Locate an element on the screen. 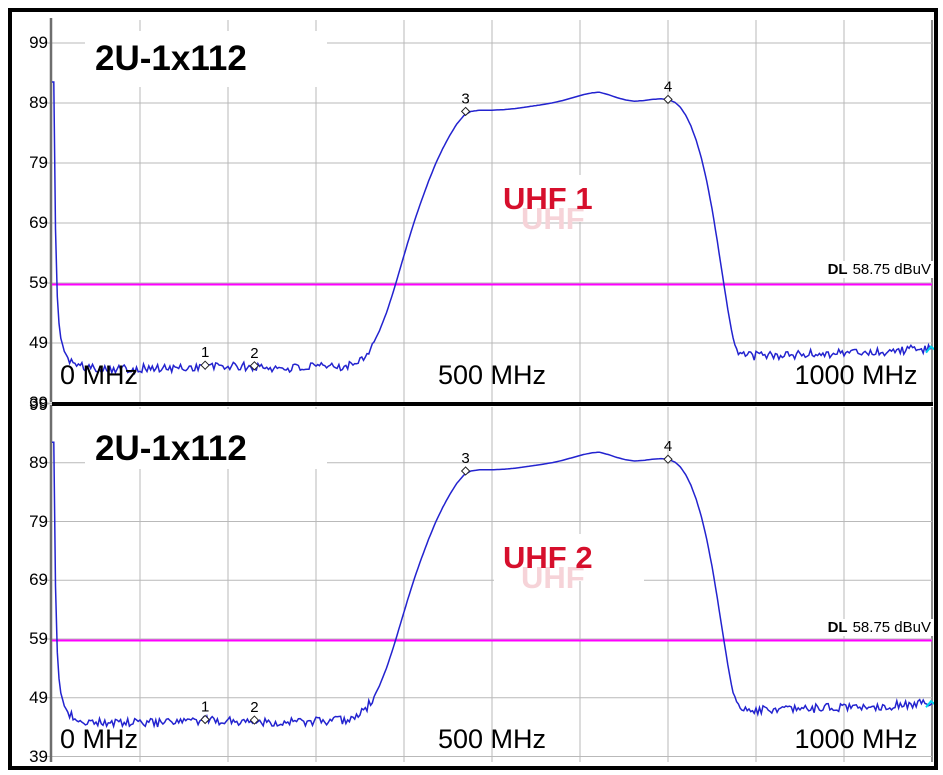 This screenshot has width=943, height=775. band-label: UHF 2 is located at coordinates (548, 557).